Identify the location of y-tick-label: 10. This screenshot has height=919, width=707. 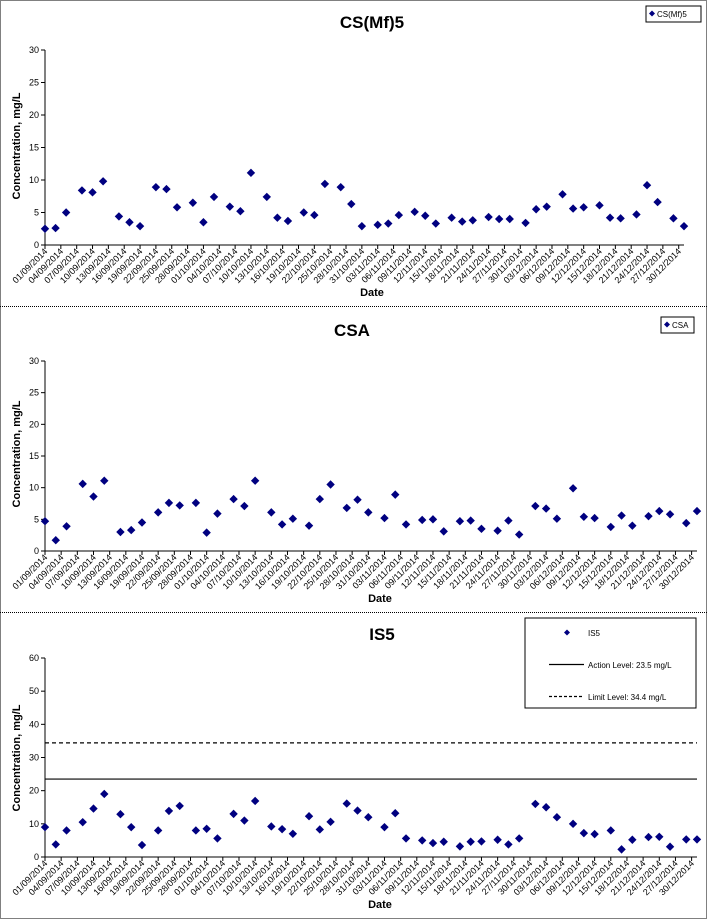
(34, 488).